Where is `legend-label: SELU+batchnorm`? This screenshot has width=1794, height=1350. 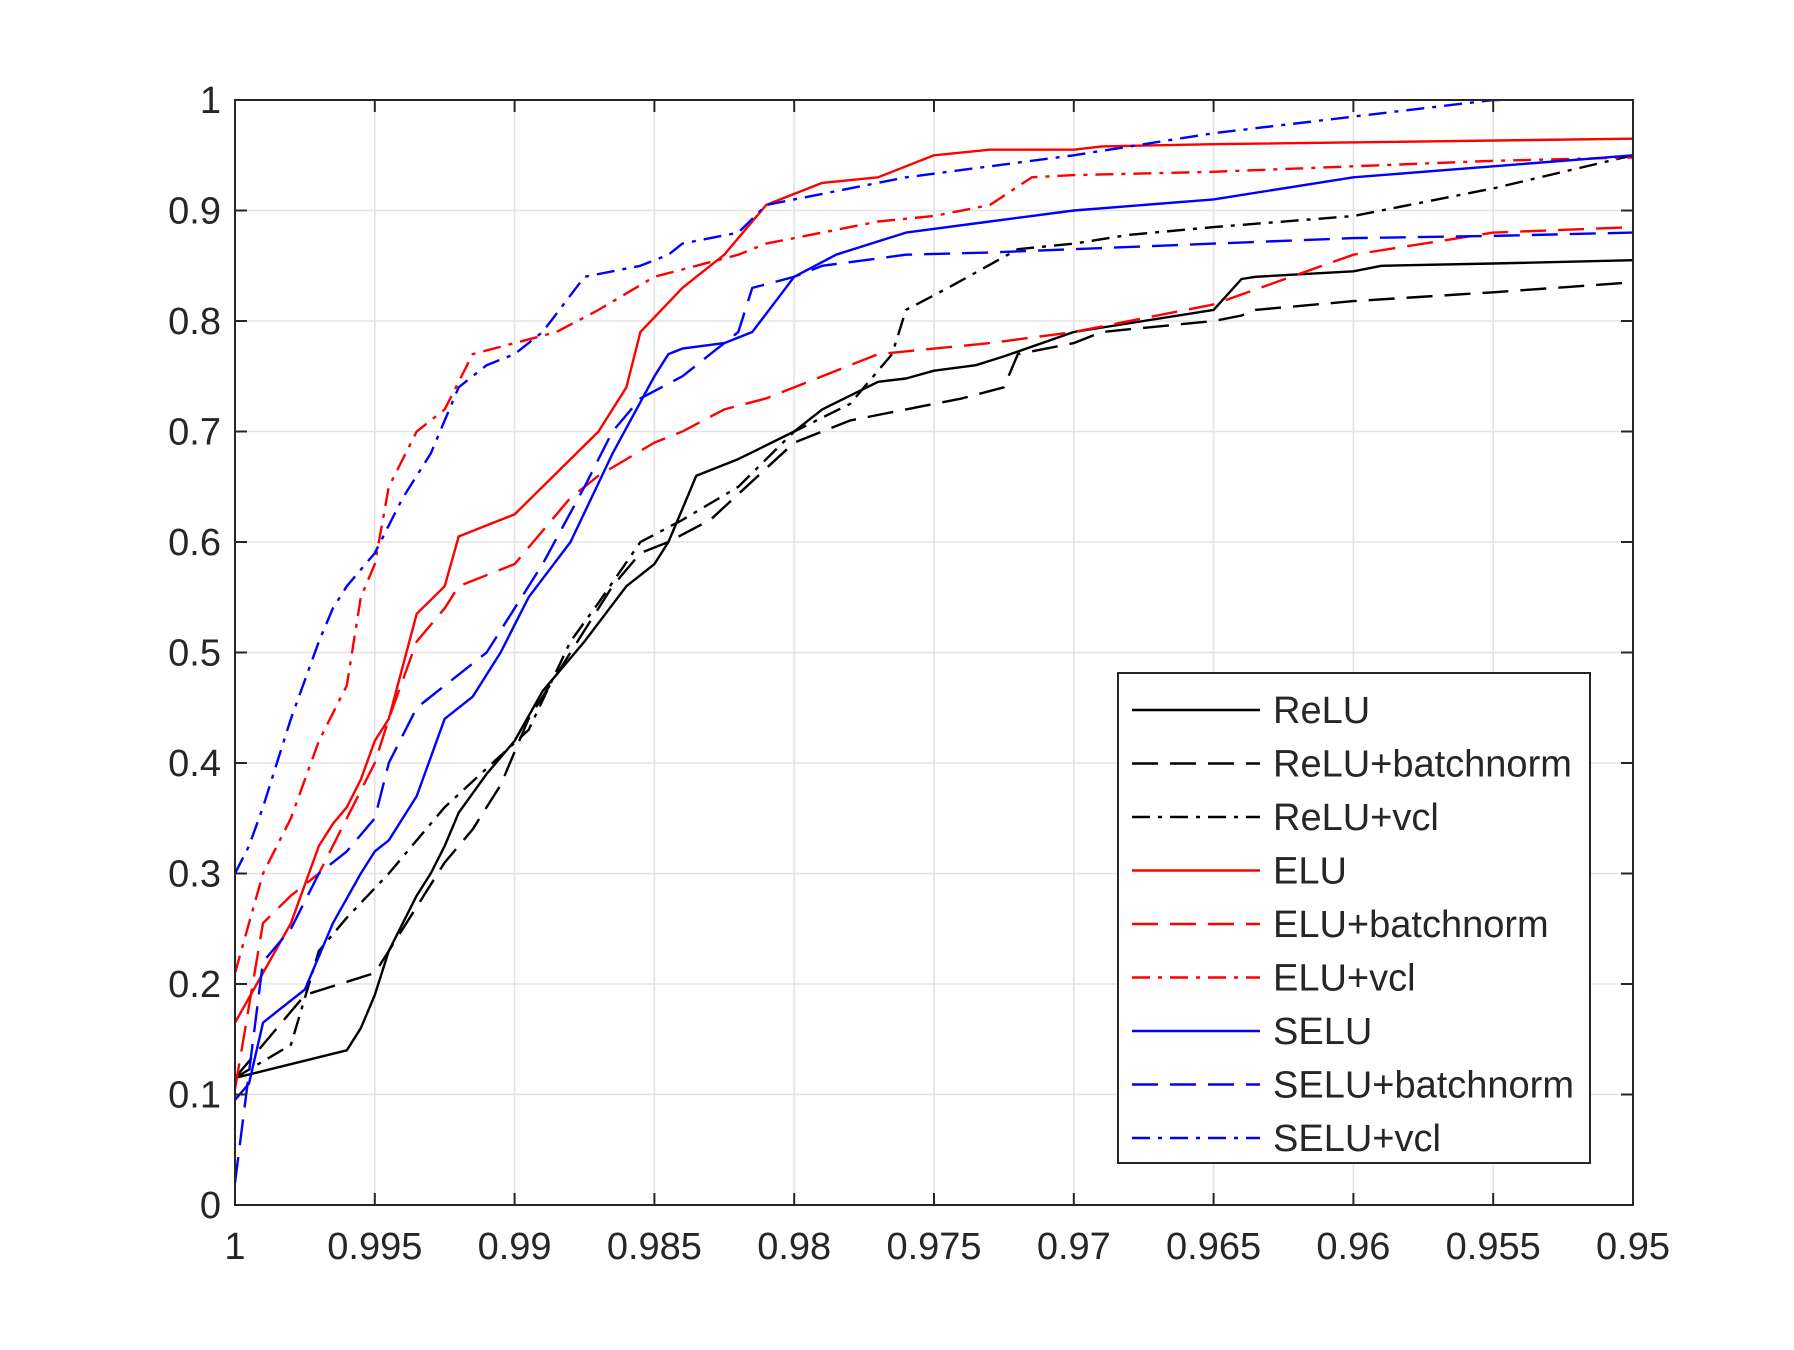
legend-label: SELU+batchnorm is located at coordinates (1423, 1086).